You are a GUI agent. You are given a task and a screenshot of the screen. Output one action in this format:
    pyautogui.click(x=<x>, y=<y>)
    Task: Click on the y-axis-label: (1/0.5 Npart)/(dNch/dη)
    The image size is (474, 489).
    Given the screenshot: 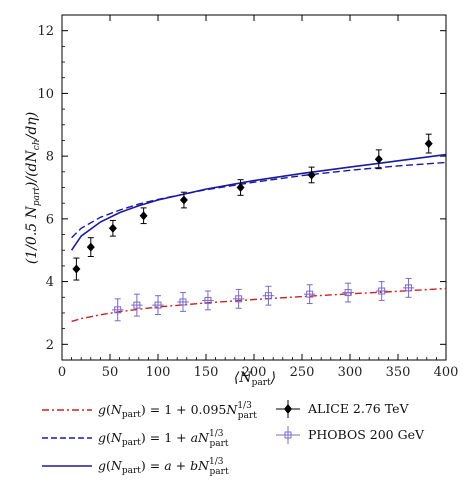 What is the action you would take?
    pyautogui.click(x=33, y=188)
    